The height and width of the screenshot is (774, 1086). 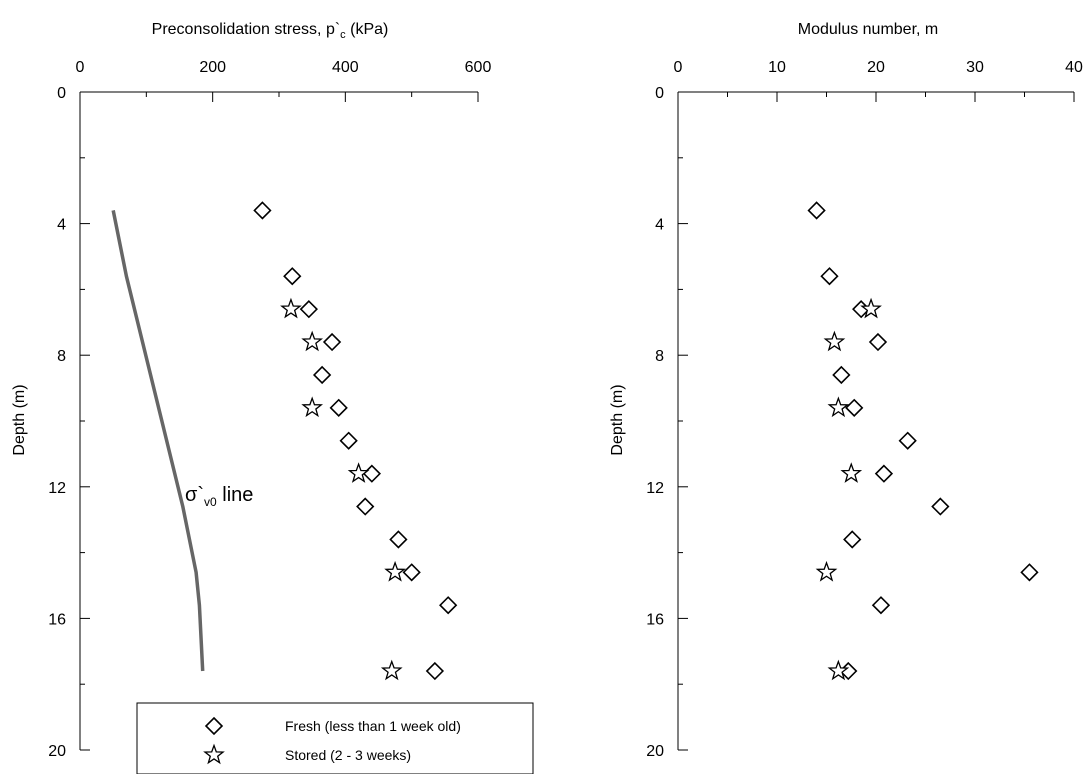 What do you see at coordinates (246, 29) in the screenshot?
I see `x-axis-title-main: Preconsolidation stress, p`` at bounding box center [246, 29].